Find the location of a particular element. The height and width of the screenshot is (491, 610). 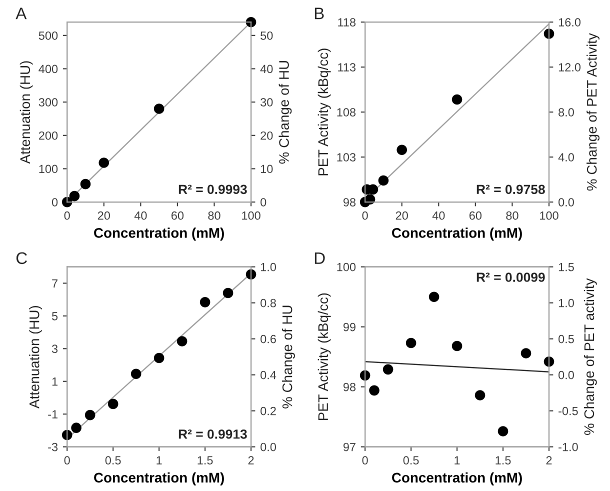

annotation: R² = 0.9913 is located at coordinates (212, 434).